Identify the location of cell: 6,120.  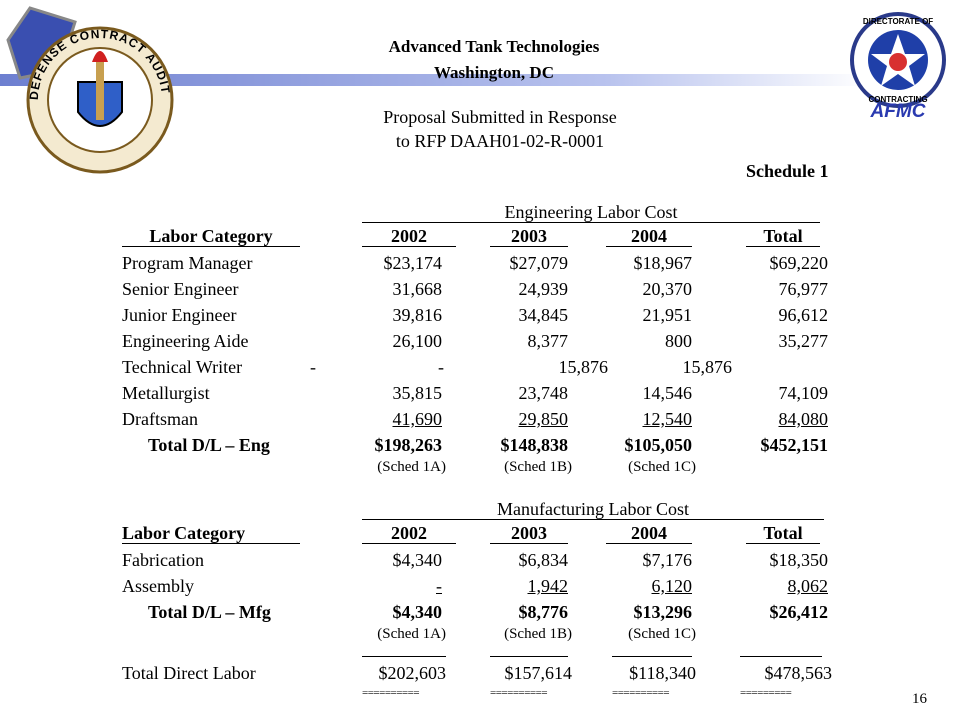
(672, 586).